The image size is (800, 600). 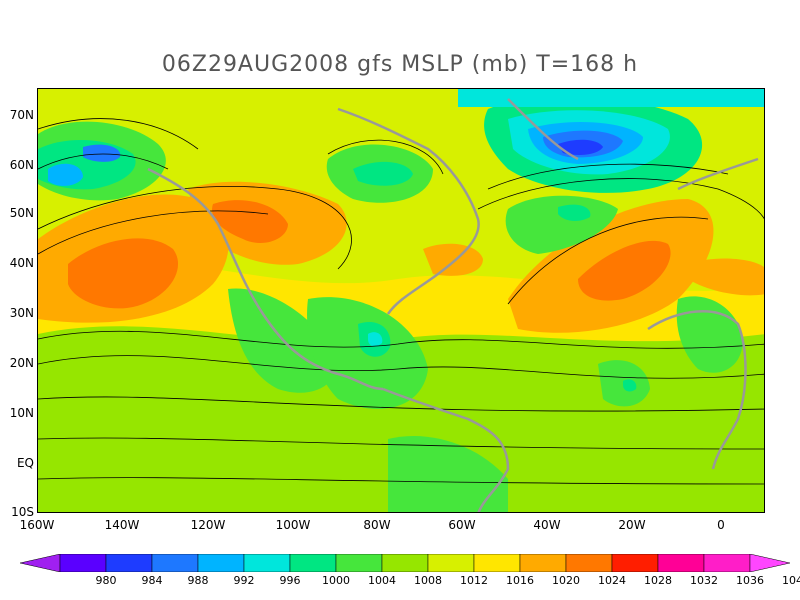 What do you see at coordinates (726, 277) in the screenshot?
I see `east-high` at bounding box center [726, 277].